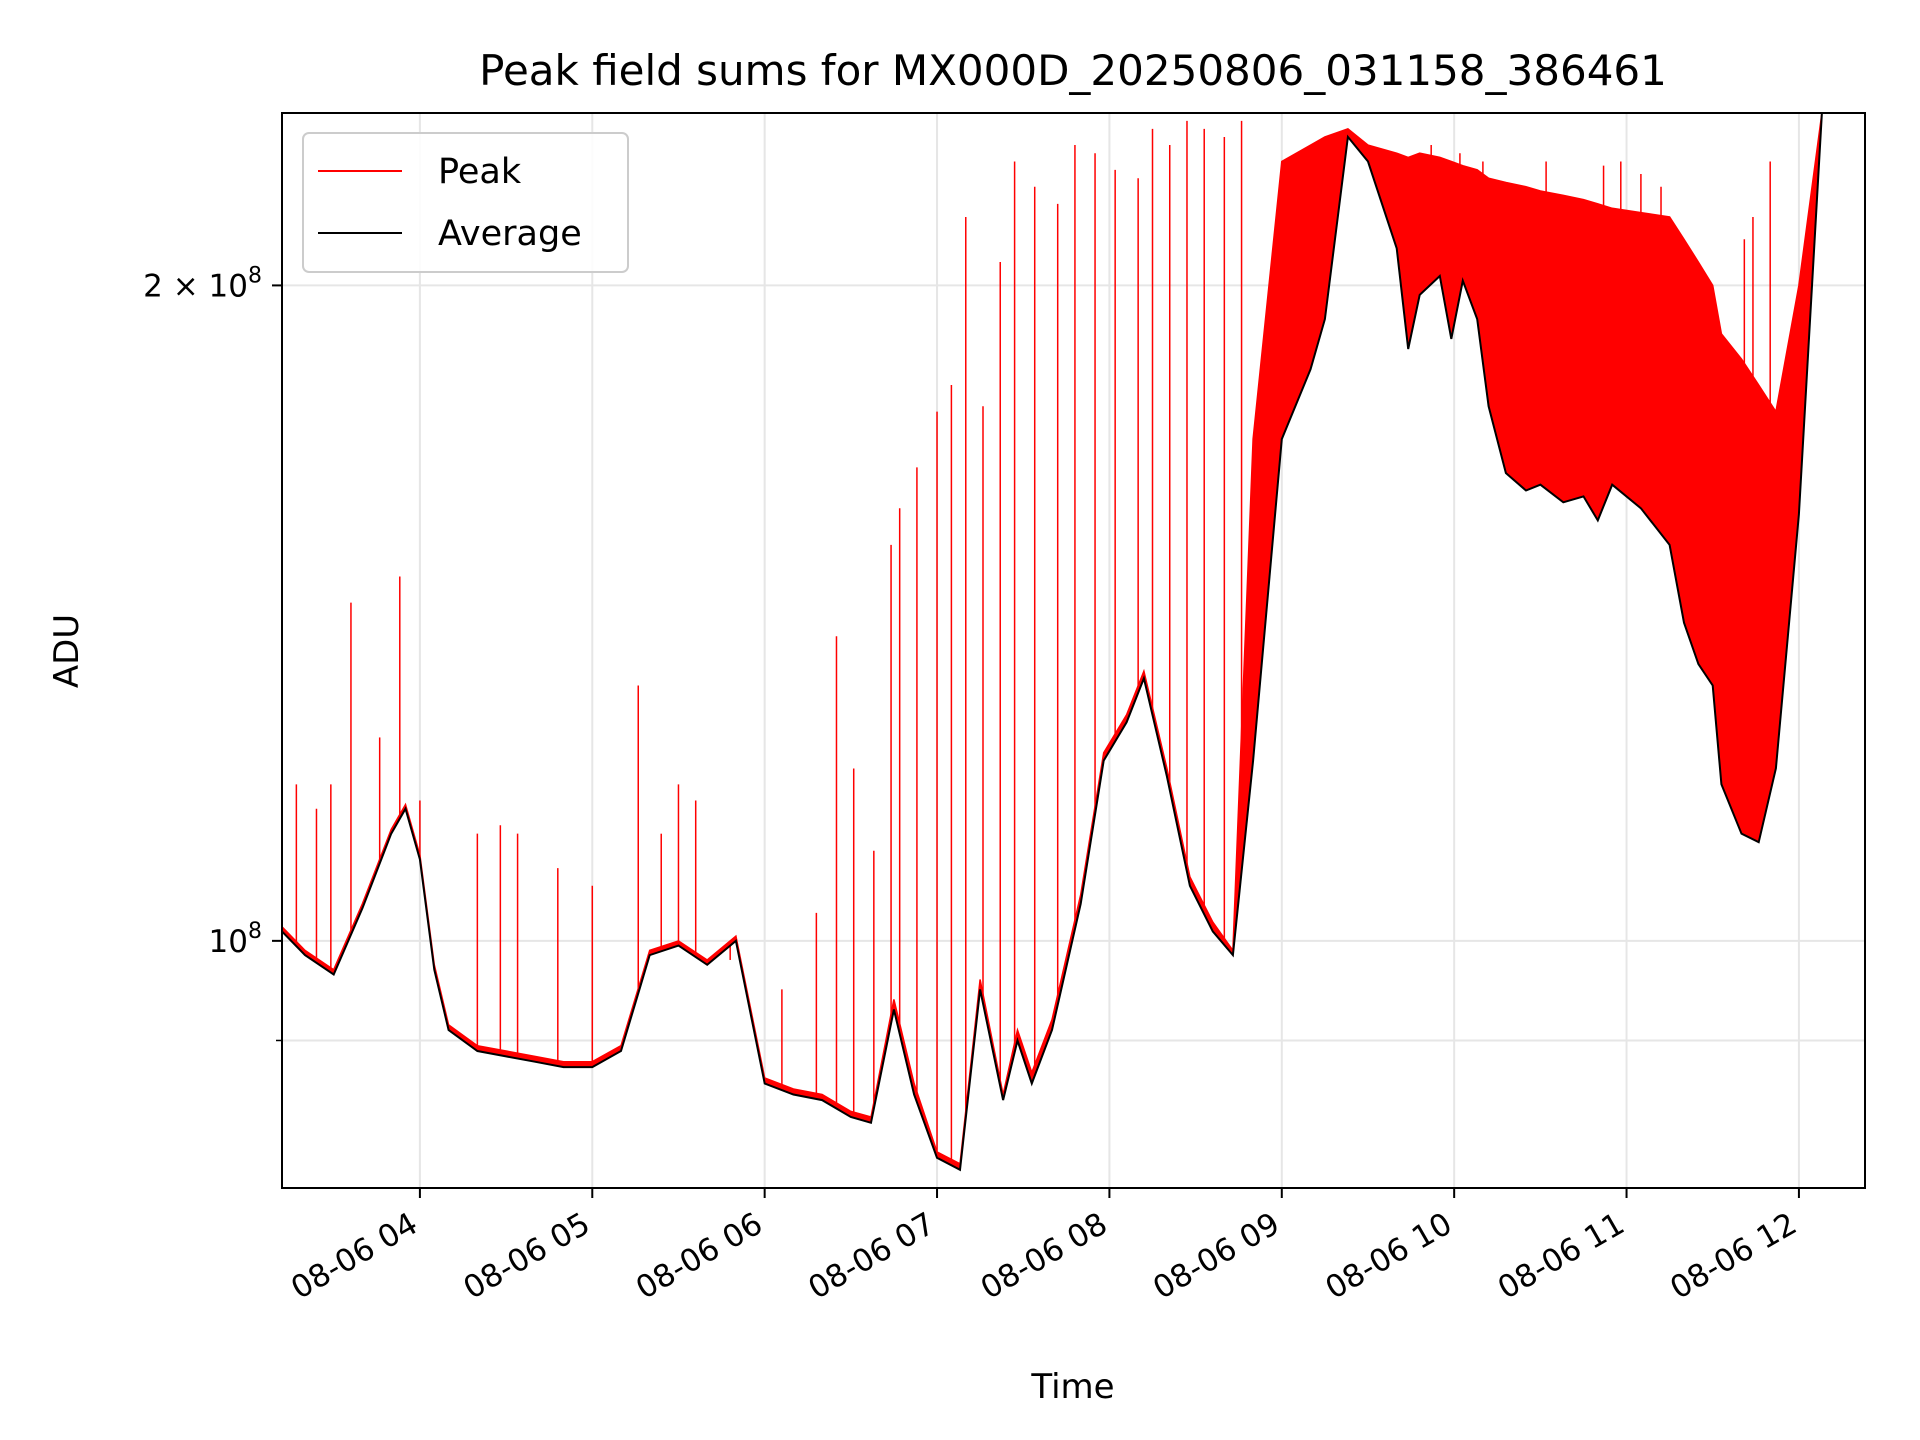  I want to click on y-axis-label: ADU, so click(67, 651).